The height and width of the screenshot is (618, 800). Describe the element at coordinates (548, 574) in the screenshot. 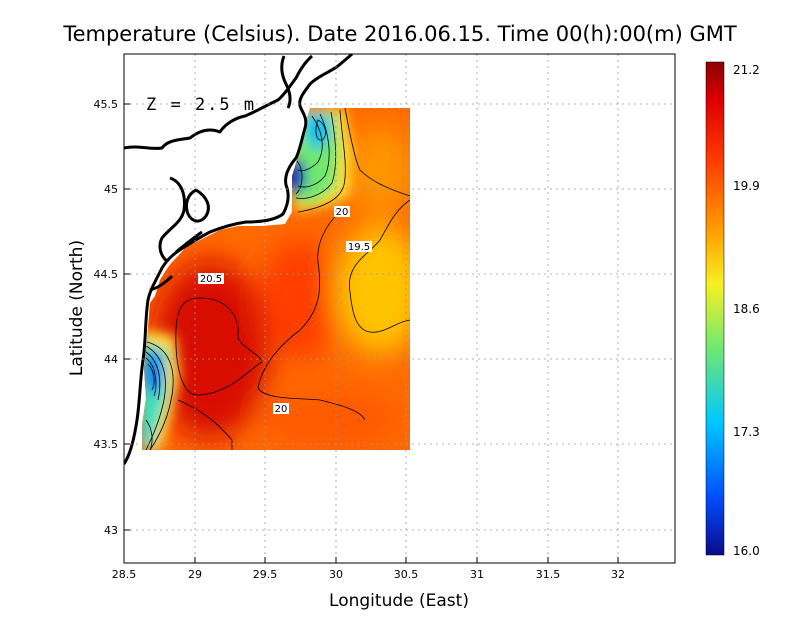

I see `x-tick-label: 31.5` at that location.